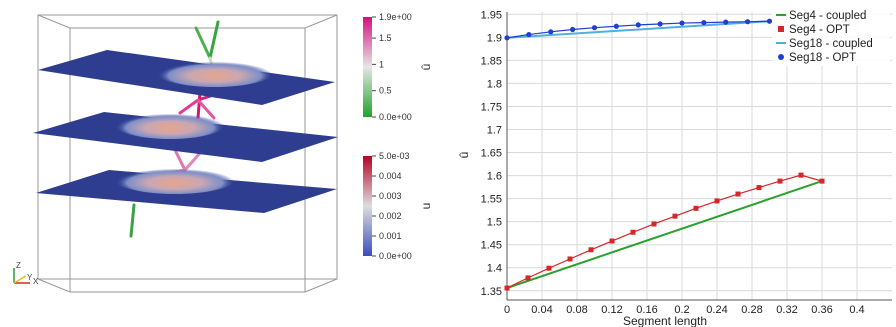  What do you see at coordinates (665, 320) in the screenshot?
I see `x-axis-label: Segment length` at bounding box center [665, 320].